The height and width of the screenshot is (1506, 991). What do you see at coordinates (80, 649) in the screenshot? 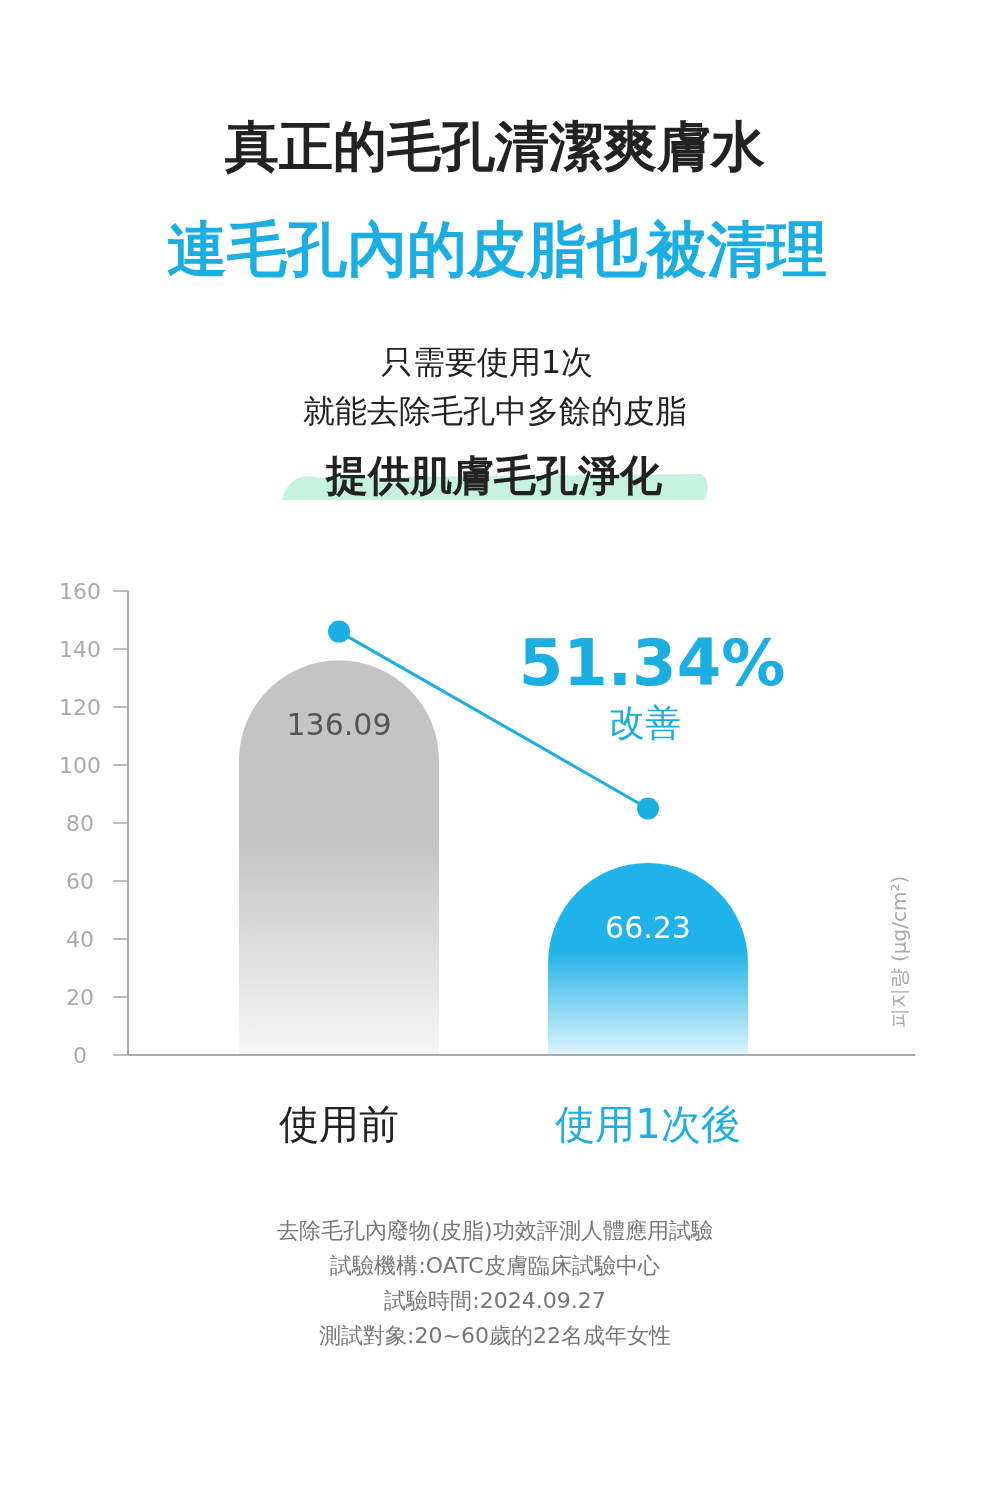
I see `y-tick-label: 140` at bounding box center [80, 649].